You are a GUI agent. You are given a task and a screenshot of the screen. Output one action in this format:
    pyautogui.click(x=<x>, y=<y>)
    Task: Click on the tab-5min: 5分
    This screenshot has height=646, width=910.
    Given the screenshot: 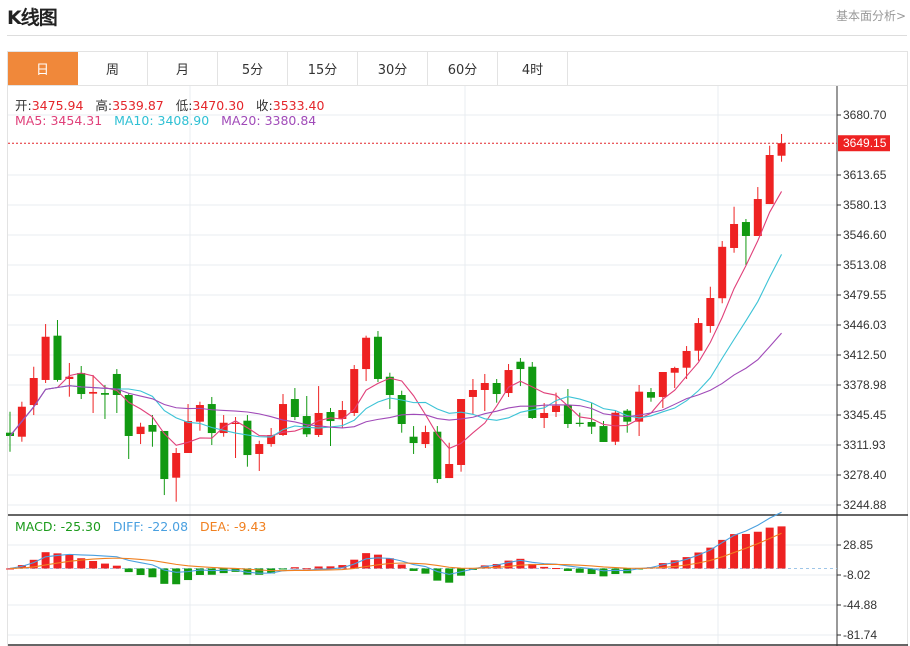 What is the action you would take?
    pyautogui.click(x=253, y=68)
    